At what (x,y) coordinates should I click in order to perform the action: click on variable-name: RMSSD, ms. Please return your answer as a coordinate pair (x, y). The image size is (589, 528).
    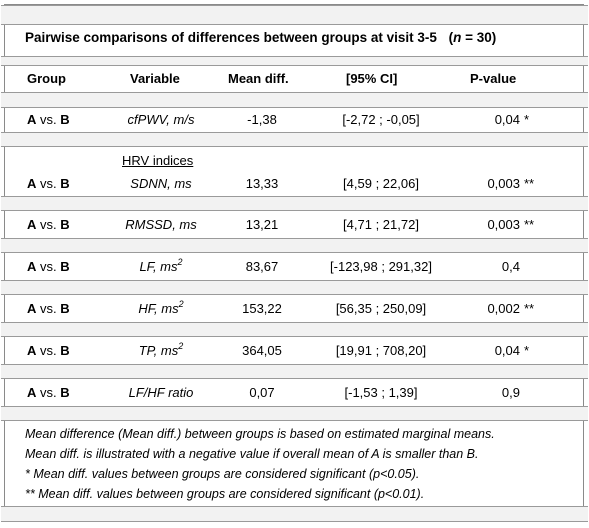
    Looking at the image, I should click on (161, 224).